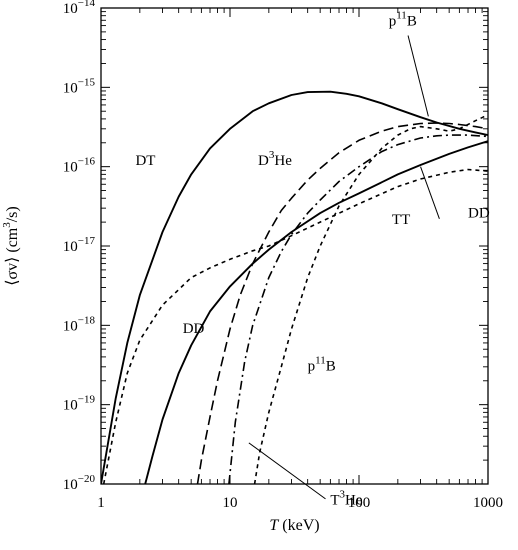 The width and height of the screenshot is (518, 550). Describe the element at coordinates (488, 503) in the screenshot. I see `x-tick-label: 1000` at that location.